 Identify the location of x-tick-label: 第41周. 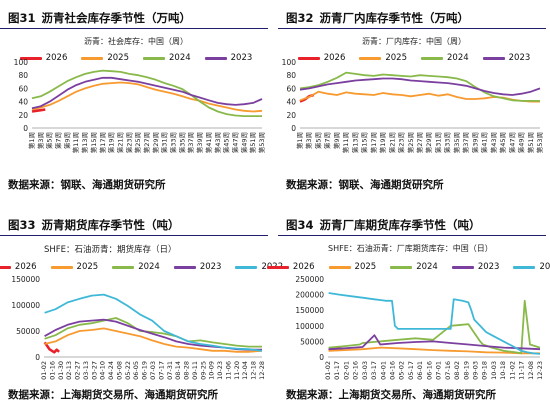
(484, 142).